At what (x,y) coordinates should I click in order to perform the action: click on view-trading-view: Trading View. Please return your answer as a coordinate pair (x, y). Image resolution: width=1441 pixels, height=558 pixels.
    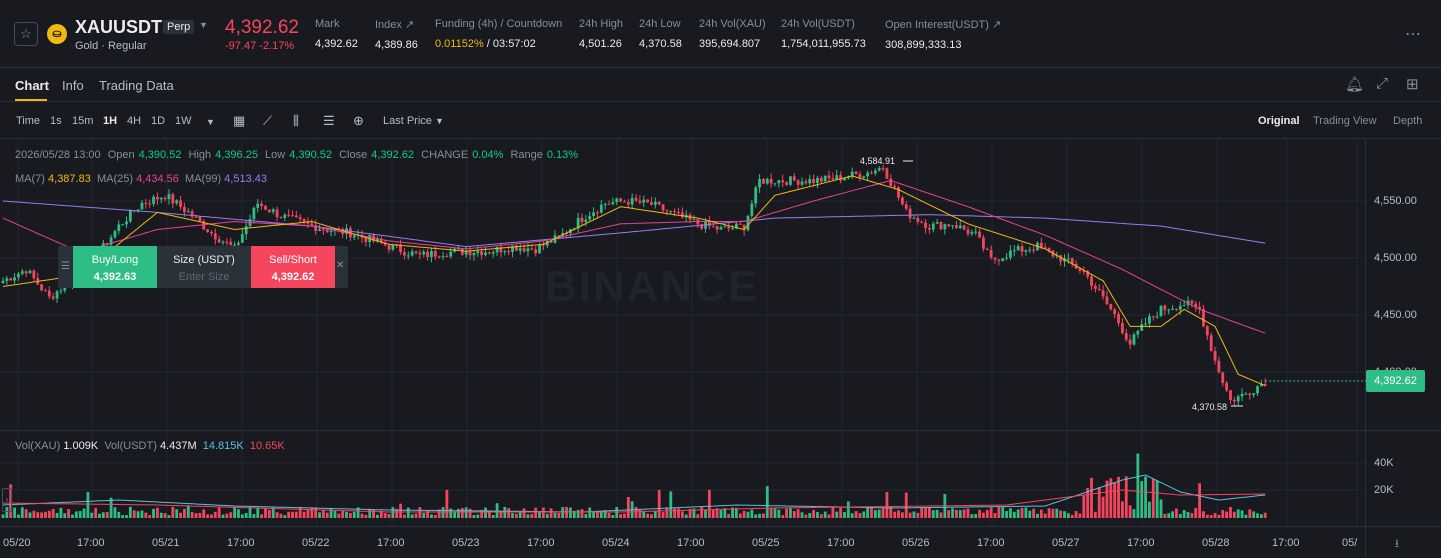
    Looking at the image, I should click on (1345, 121).